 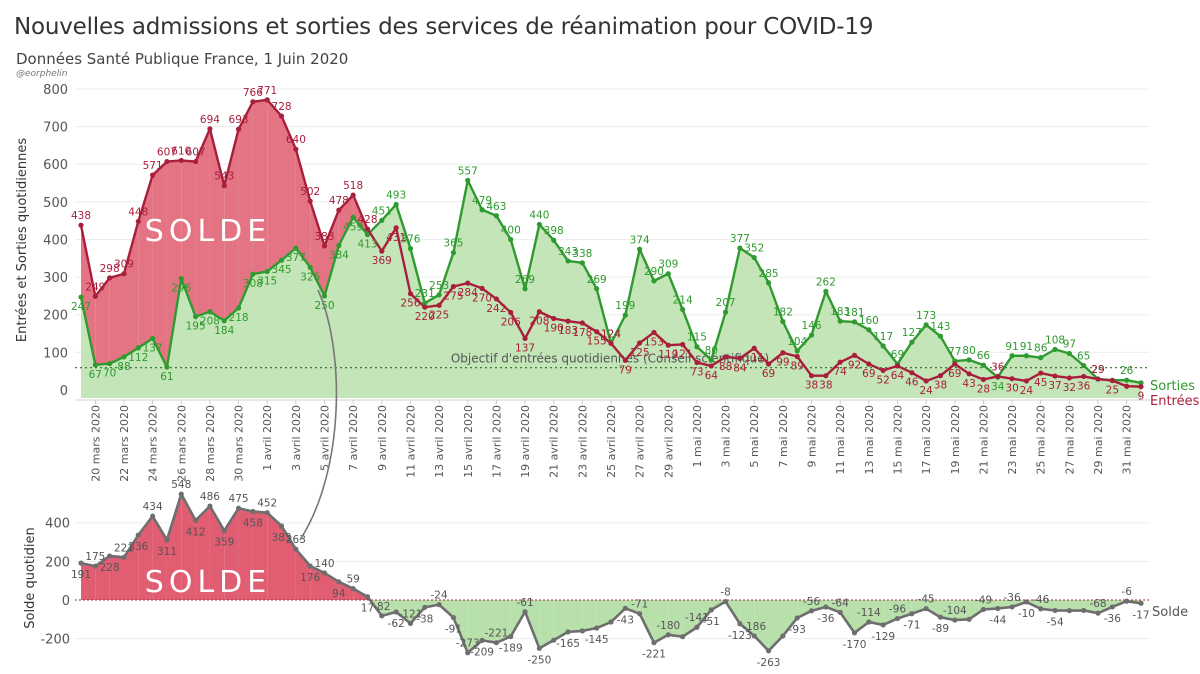 What do you see at coordinates (138, 212) in the screenshot?
I see `entrees-data-label: 448` at bounding box center [138, 212].